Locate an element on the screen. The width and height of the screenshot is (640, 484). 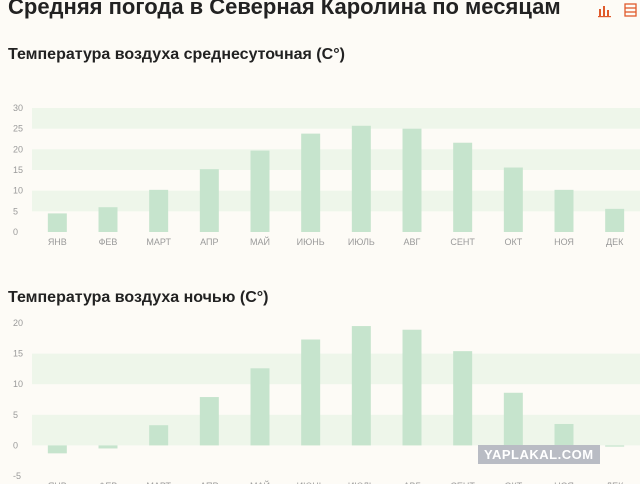
watermark: YAPLAKAL.COM is located at coordinates (539, 454).